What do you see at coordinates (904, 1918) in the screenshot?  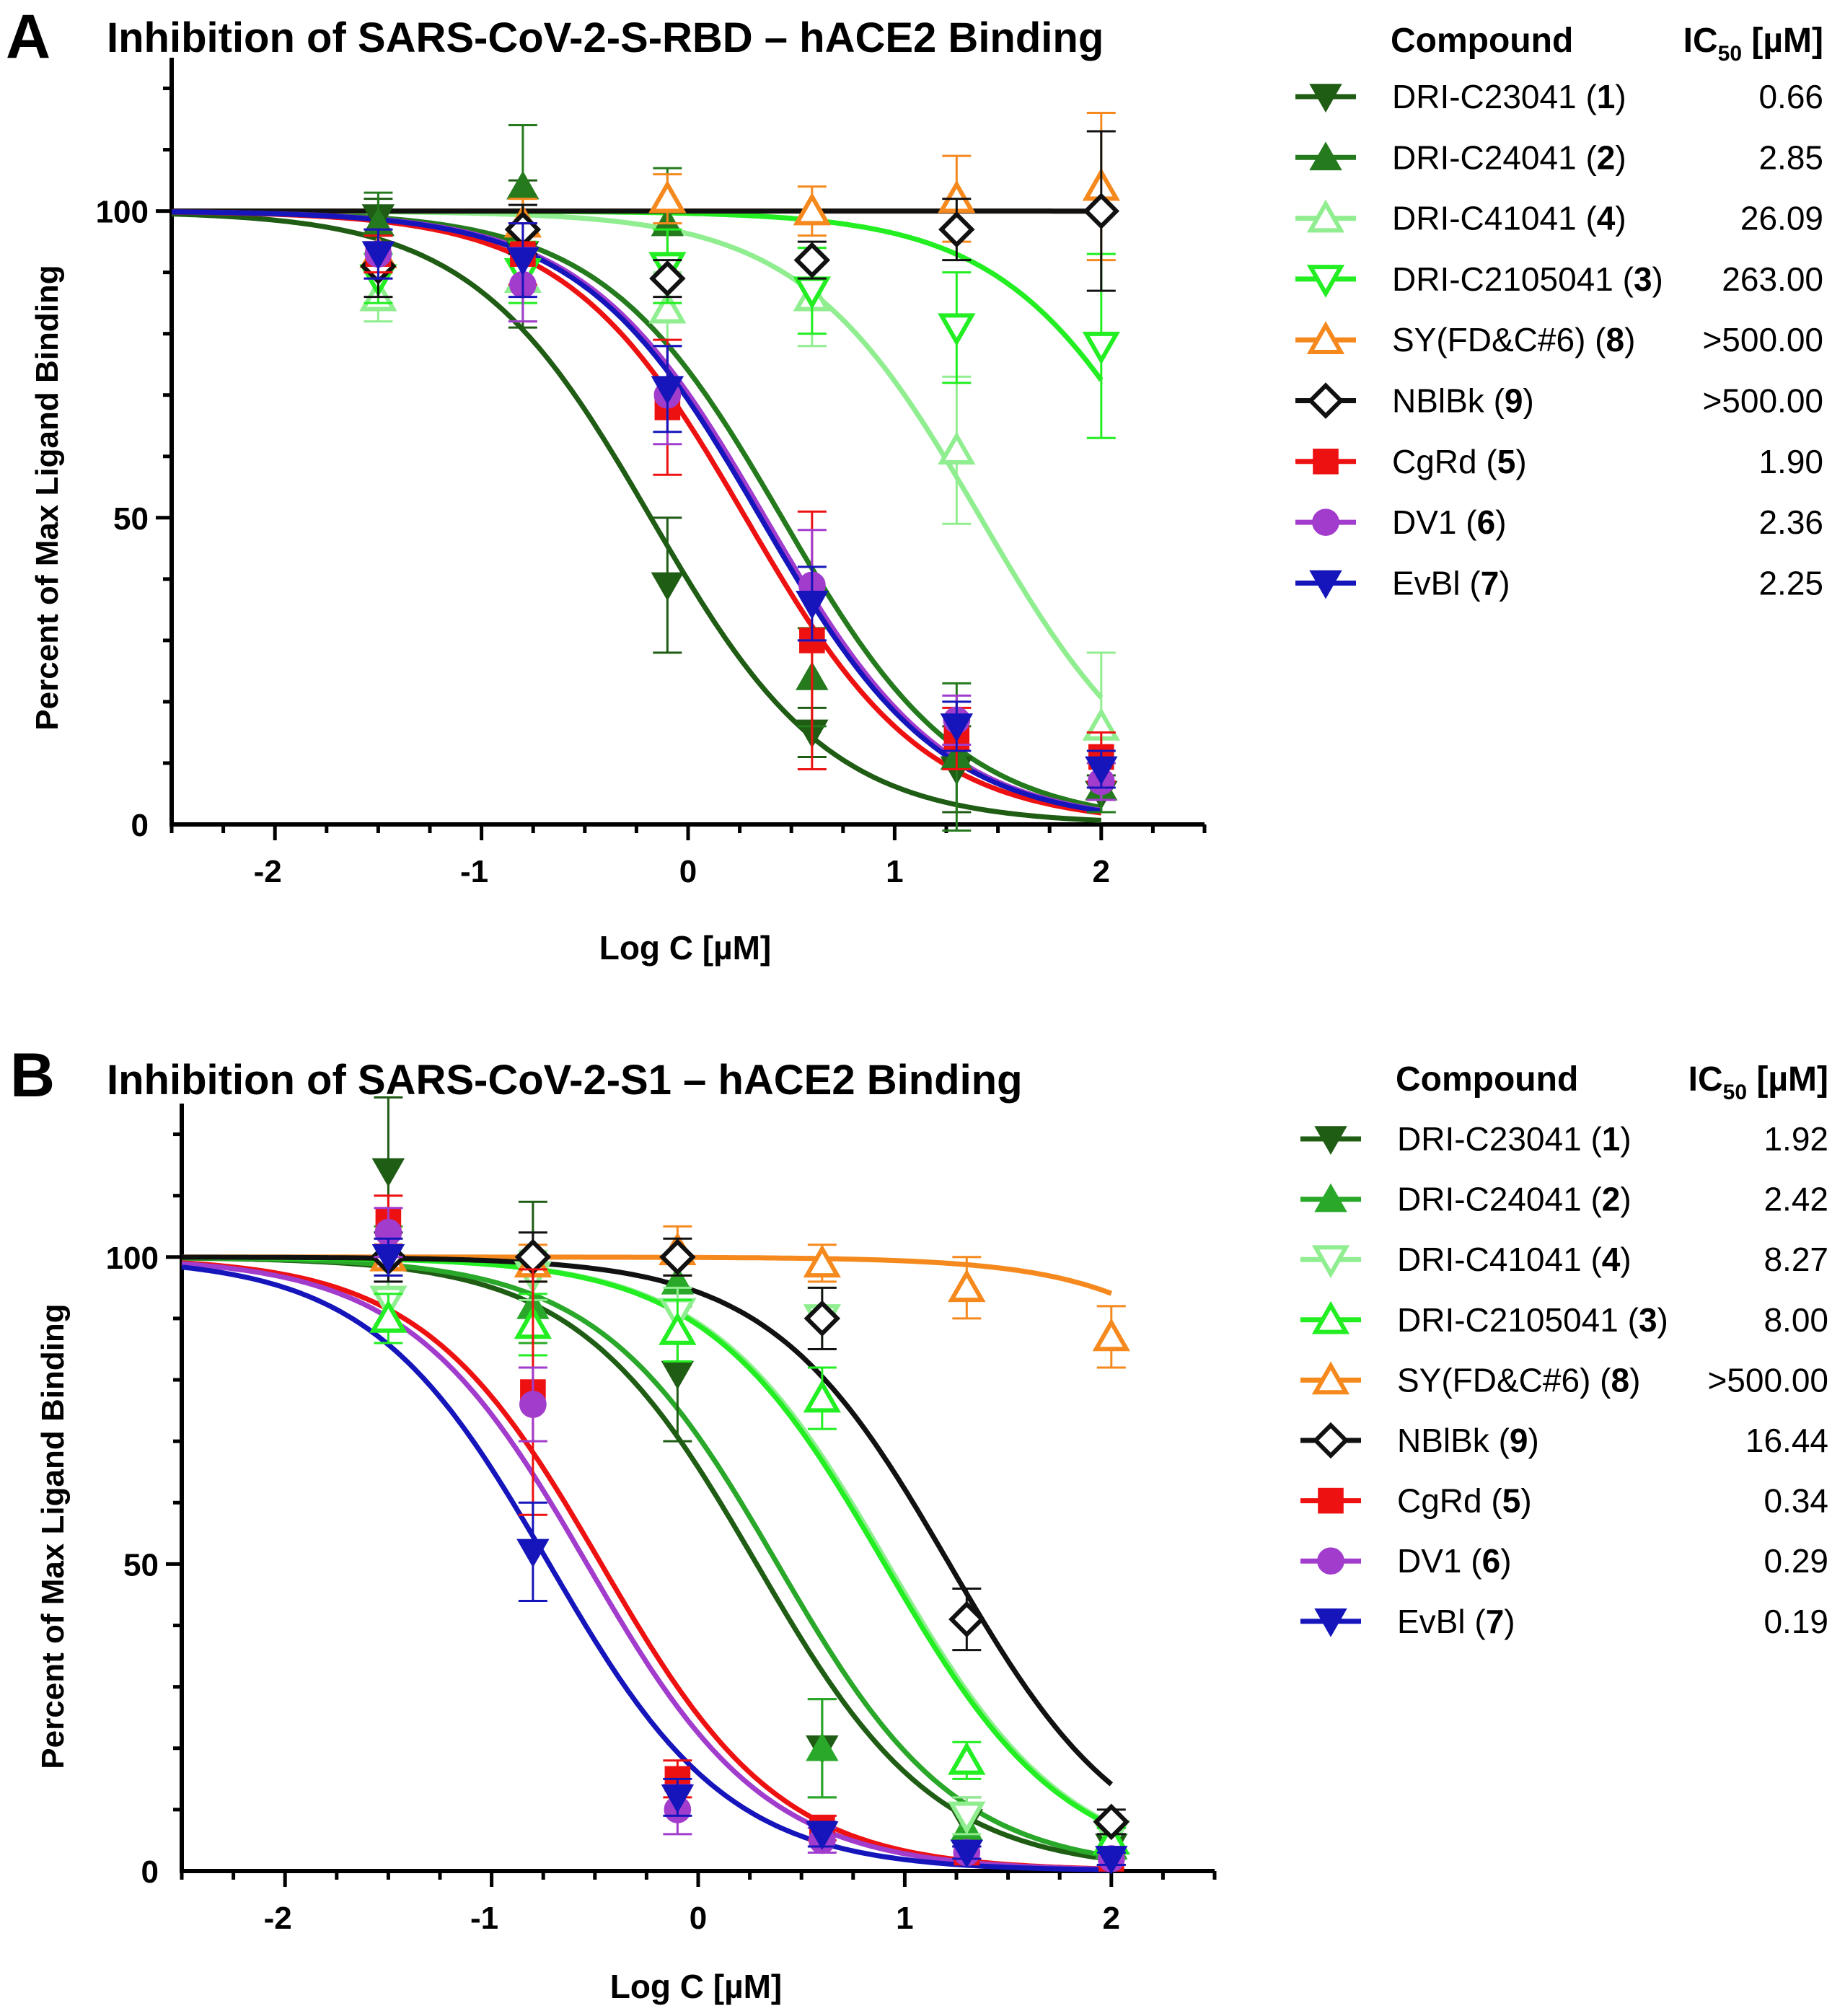 I see `chart-b-x-tick-label: 1` at bounding box center [904, 1918].